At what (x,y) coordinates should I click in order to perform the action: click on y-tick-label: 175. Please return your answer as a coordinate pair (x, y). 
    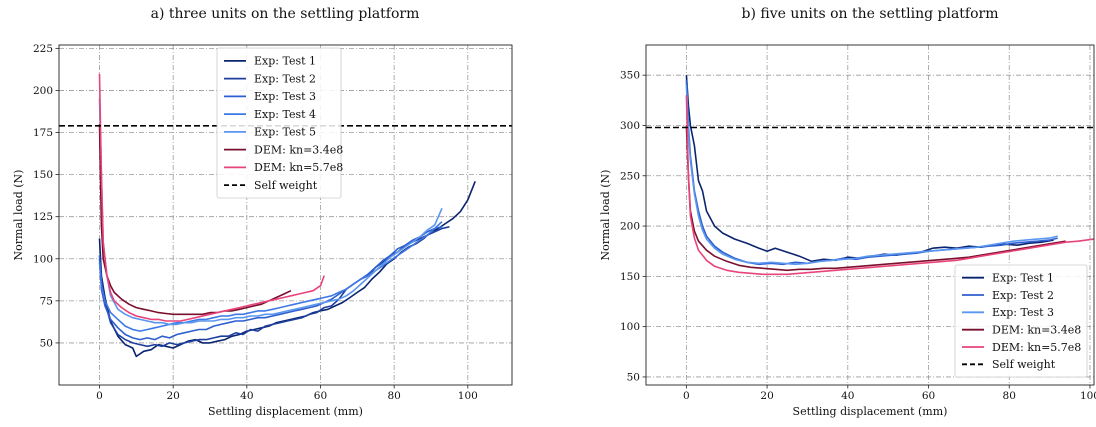
    Looking at the image, I should click on (43, 133).